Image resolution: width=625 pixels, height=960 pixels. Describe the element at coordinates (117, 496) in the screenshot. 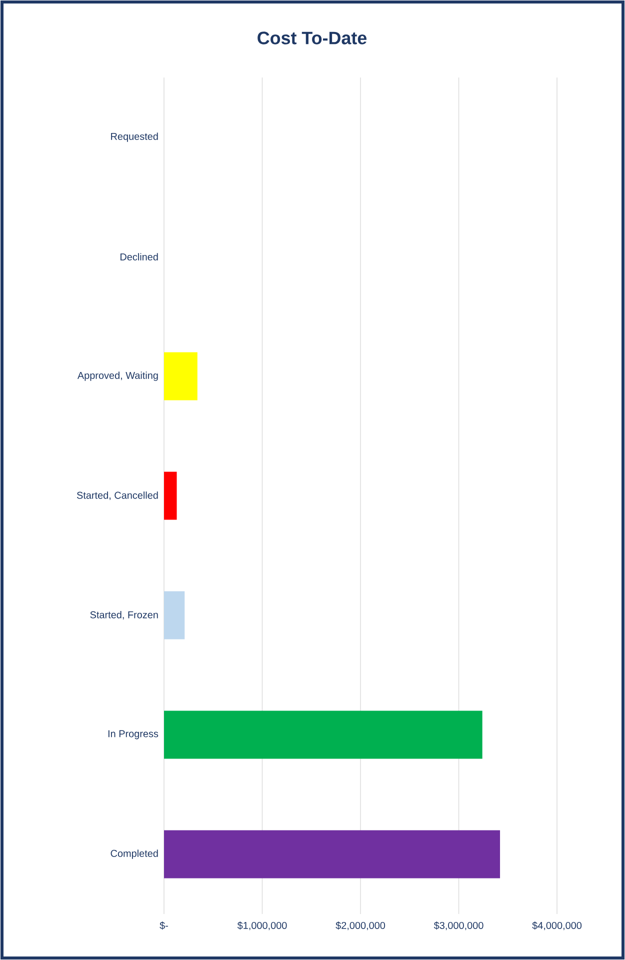

I see `y-tick-label: Started, Cancelled` at that location.